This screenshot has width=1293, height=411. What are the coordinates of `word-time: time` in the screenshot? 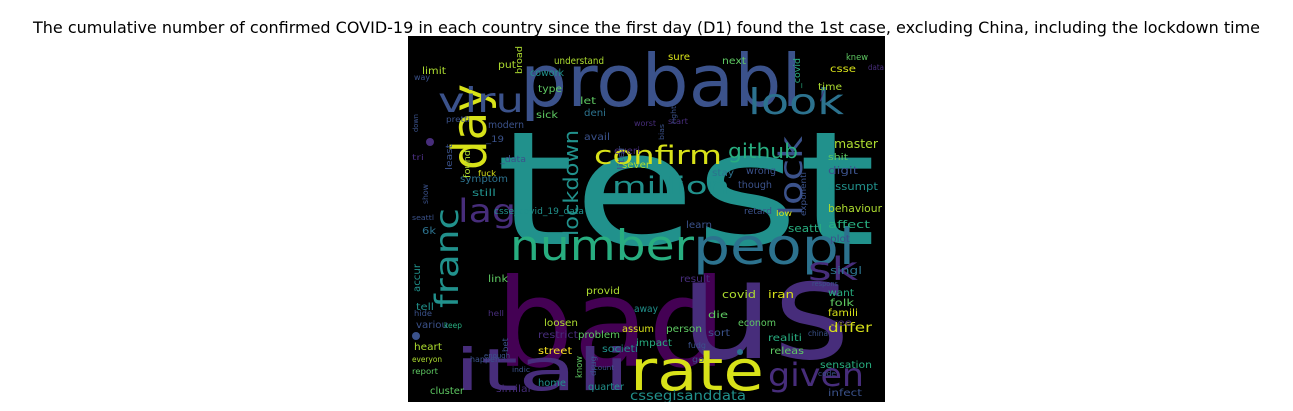 It's located at (830, 87).